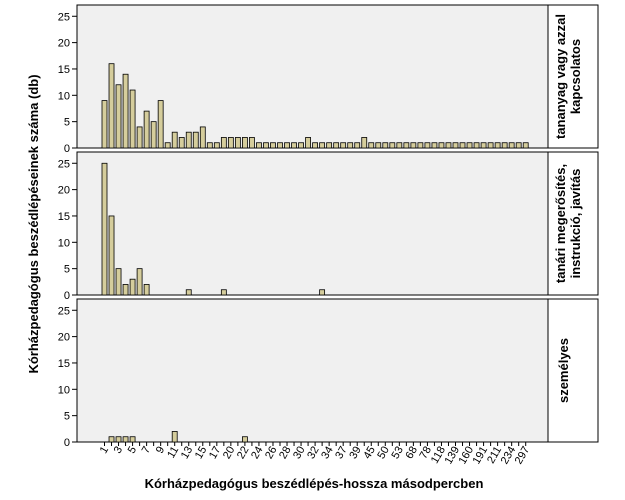 The height and width of the screenshot is (500, 625). I want to click on panel-3-strip, so click(573, 370).